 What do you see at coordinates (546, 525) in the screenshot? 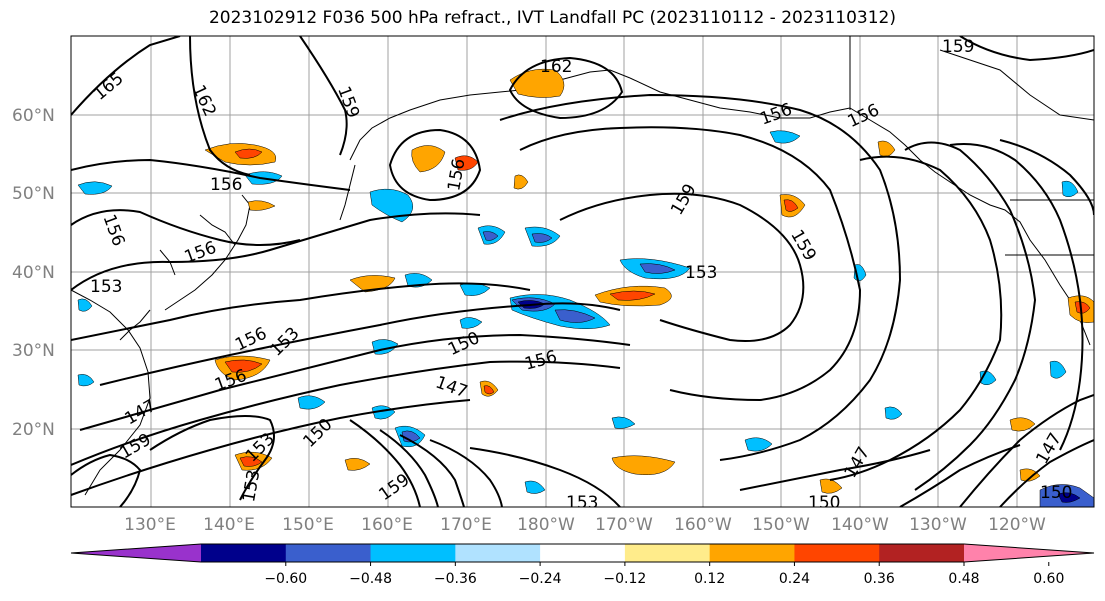
I see `lon-label: 180°W` at bounding box center [546, 525].